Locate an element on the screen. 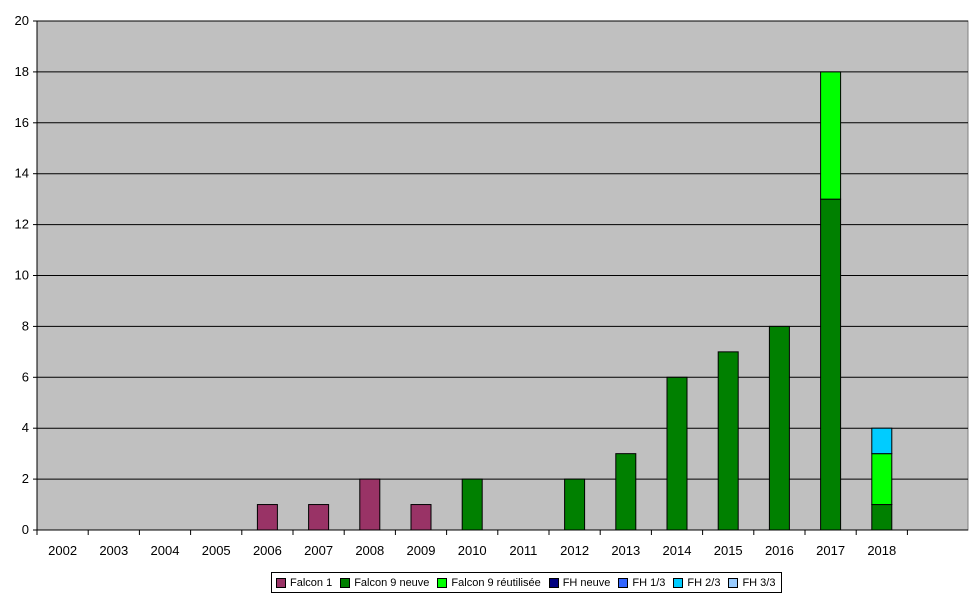  legend-item: FH neuve is located at coordinates (579, 582).